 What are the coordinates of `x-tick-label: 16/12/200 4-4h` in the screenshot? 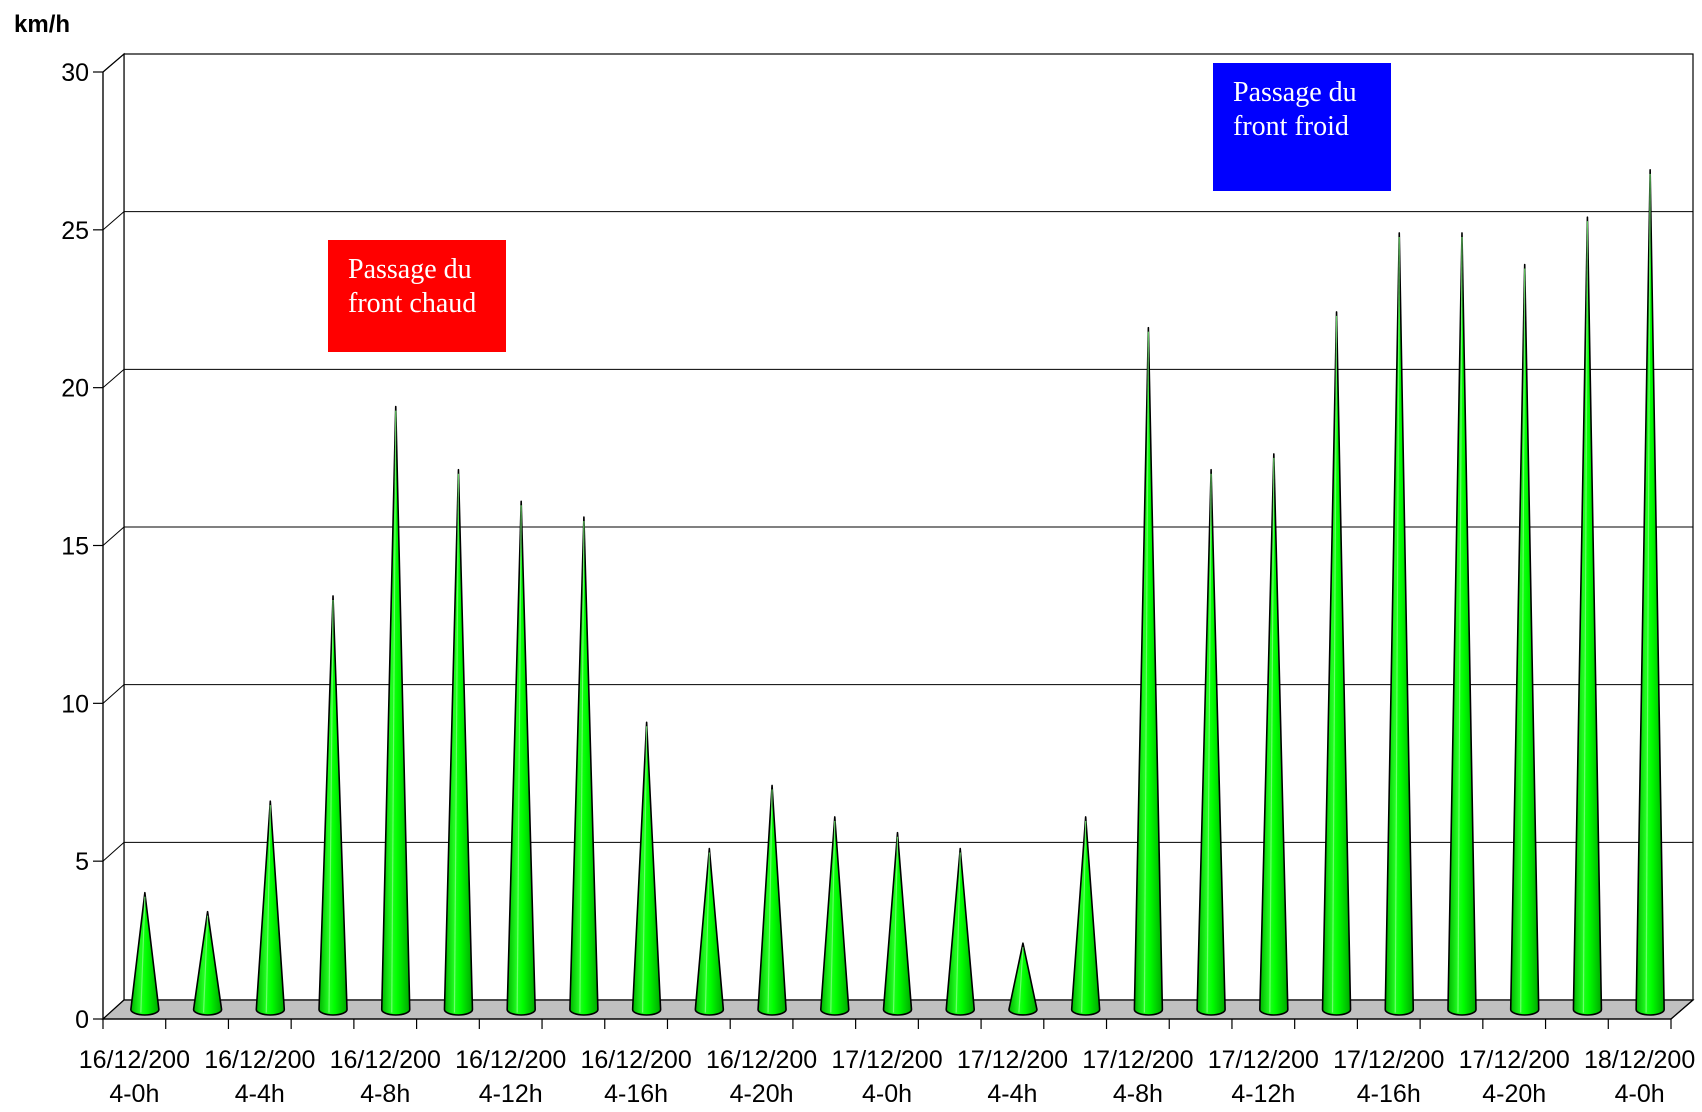 It's located at (259, 1077).